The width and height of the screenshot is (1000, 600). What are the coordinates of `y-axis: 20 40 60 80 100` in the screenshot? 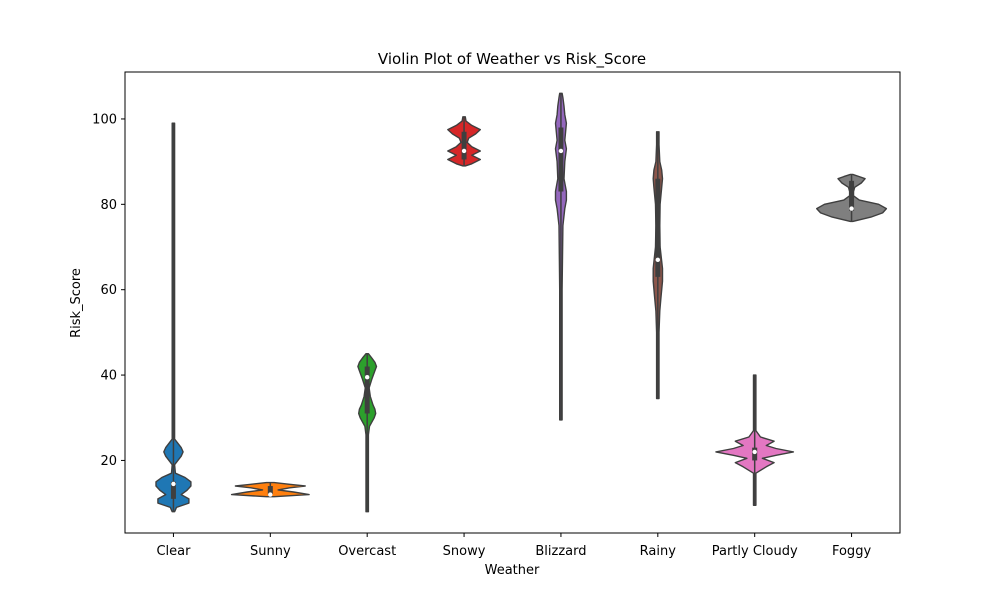 It's located at (108, 290).